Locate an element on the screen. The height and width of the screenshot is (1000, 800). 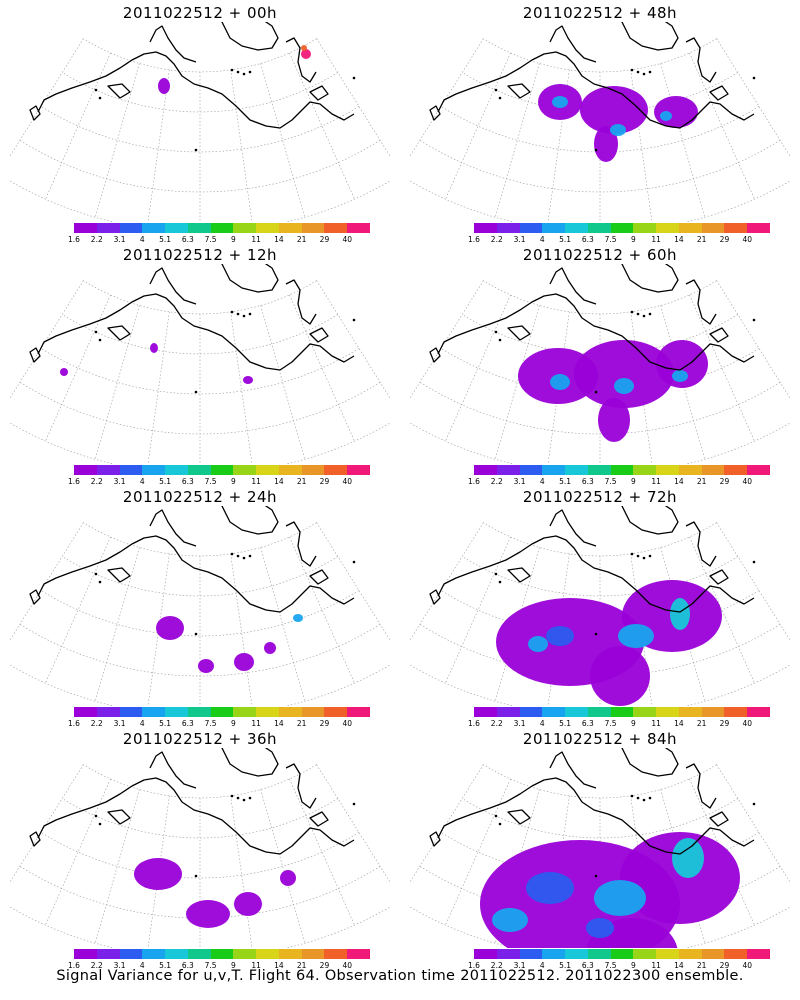
map-figure is located at coordinates (200, 848).